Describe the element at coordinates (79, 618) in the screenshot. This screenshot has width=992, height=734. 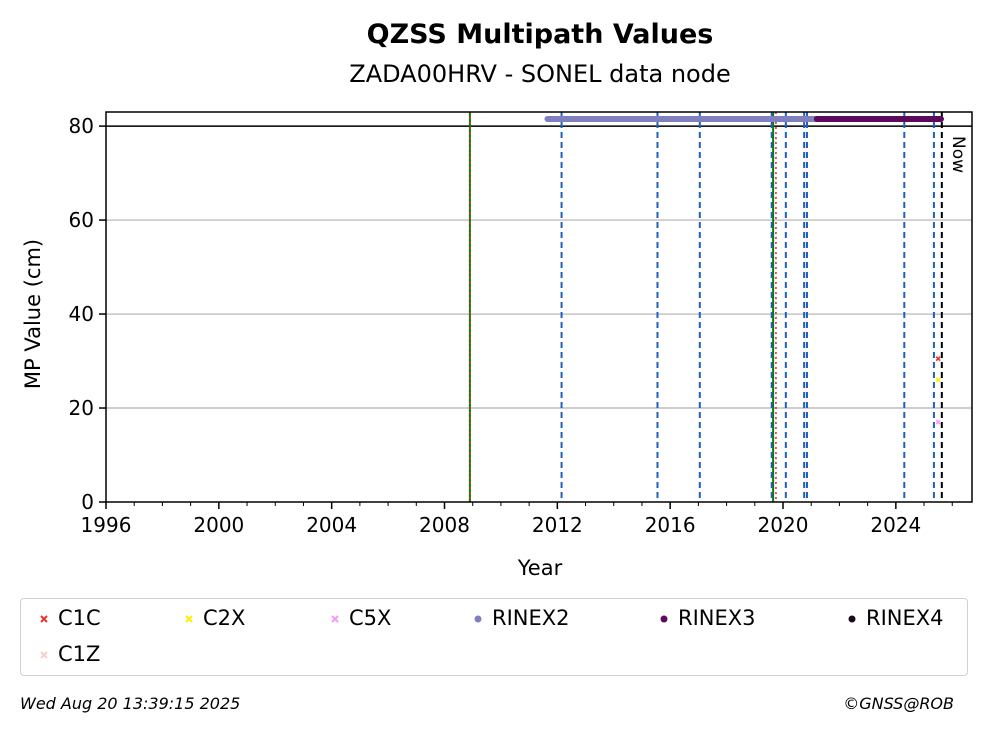
I see `legend-label: C1C` at that location.